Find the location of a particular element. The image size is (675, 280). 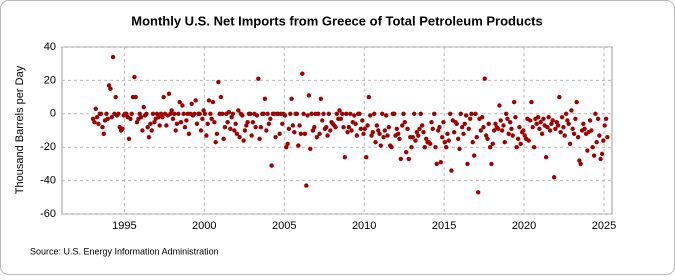

x-tick-label: 2015 is located at coordinates (444, 226).